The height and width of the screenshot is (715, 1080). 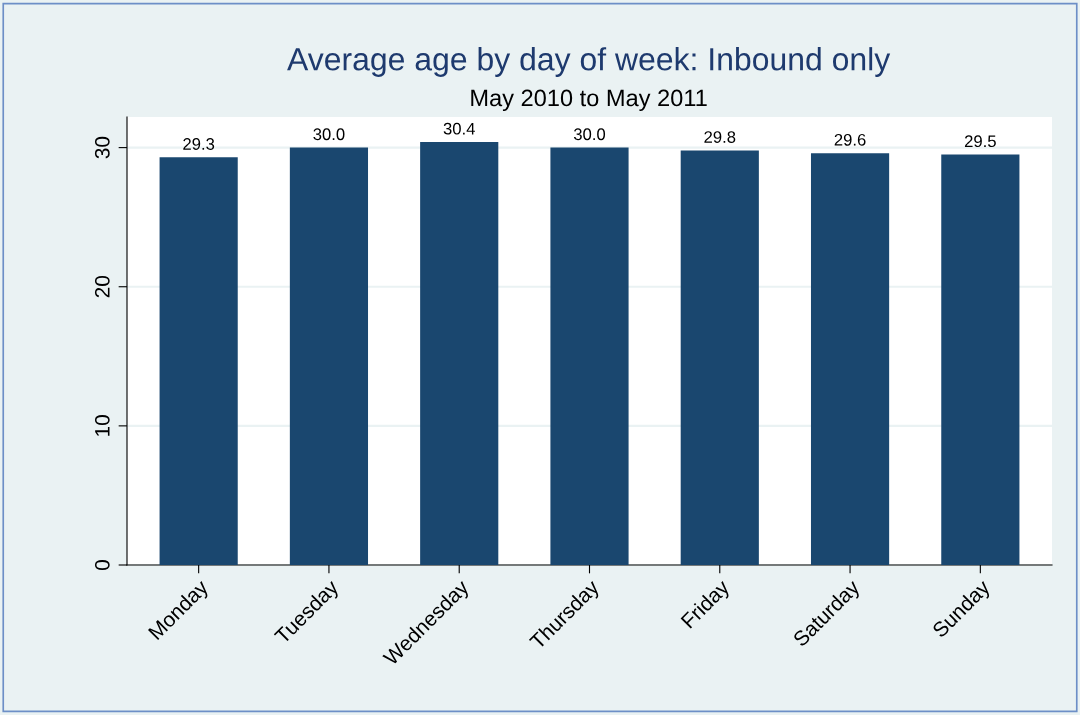 What do you see at coordinates (720, 137) in the screenshot?
I see `data-label: 29.8` at bounding box center [720, 137].